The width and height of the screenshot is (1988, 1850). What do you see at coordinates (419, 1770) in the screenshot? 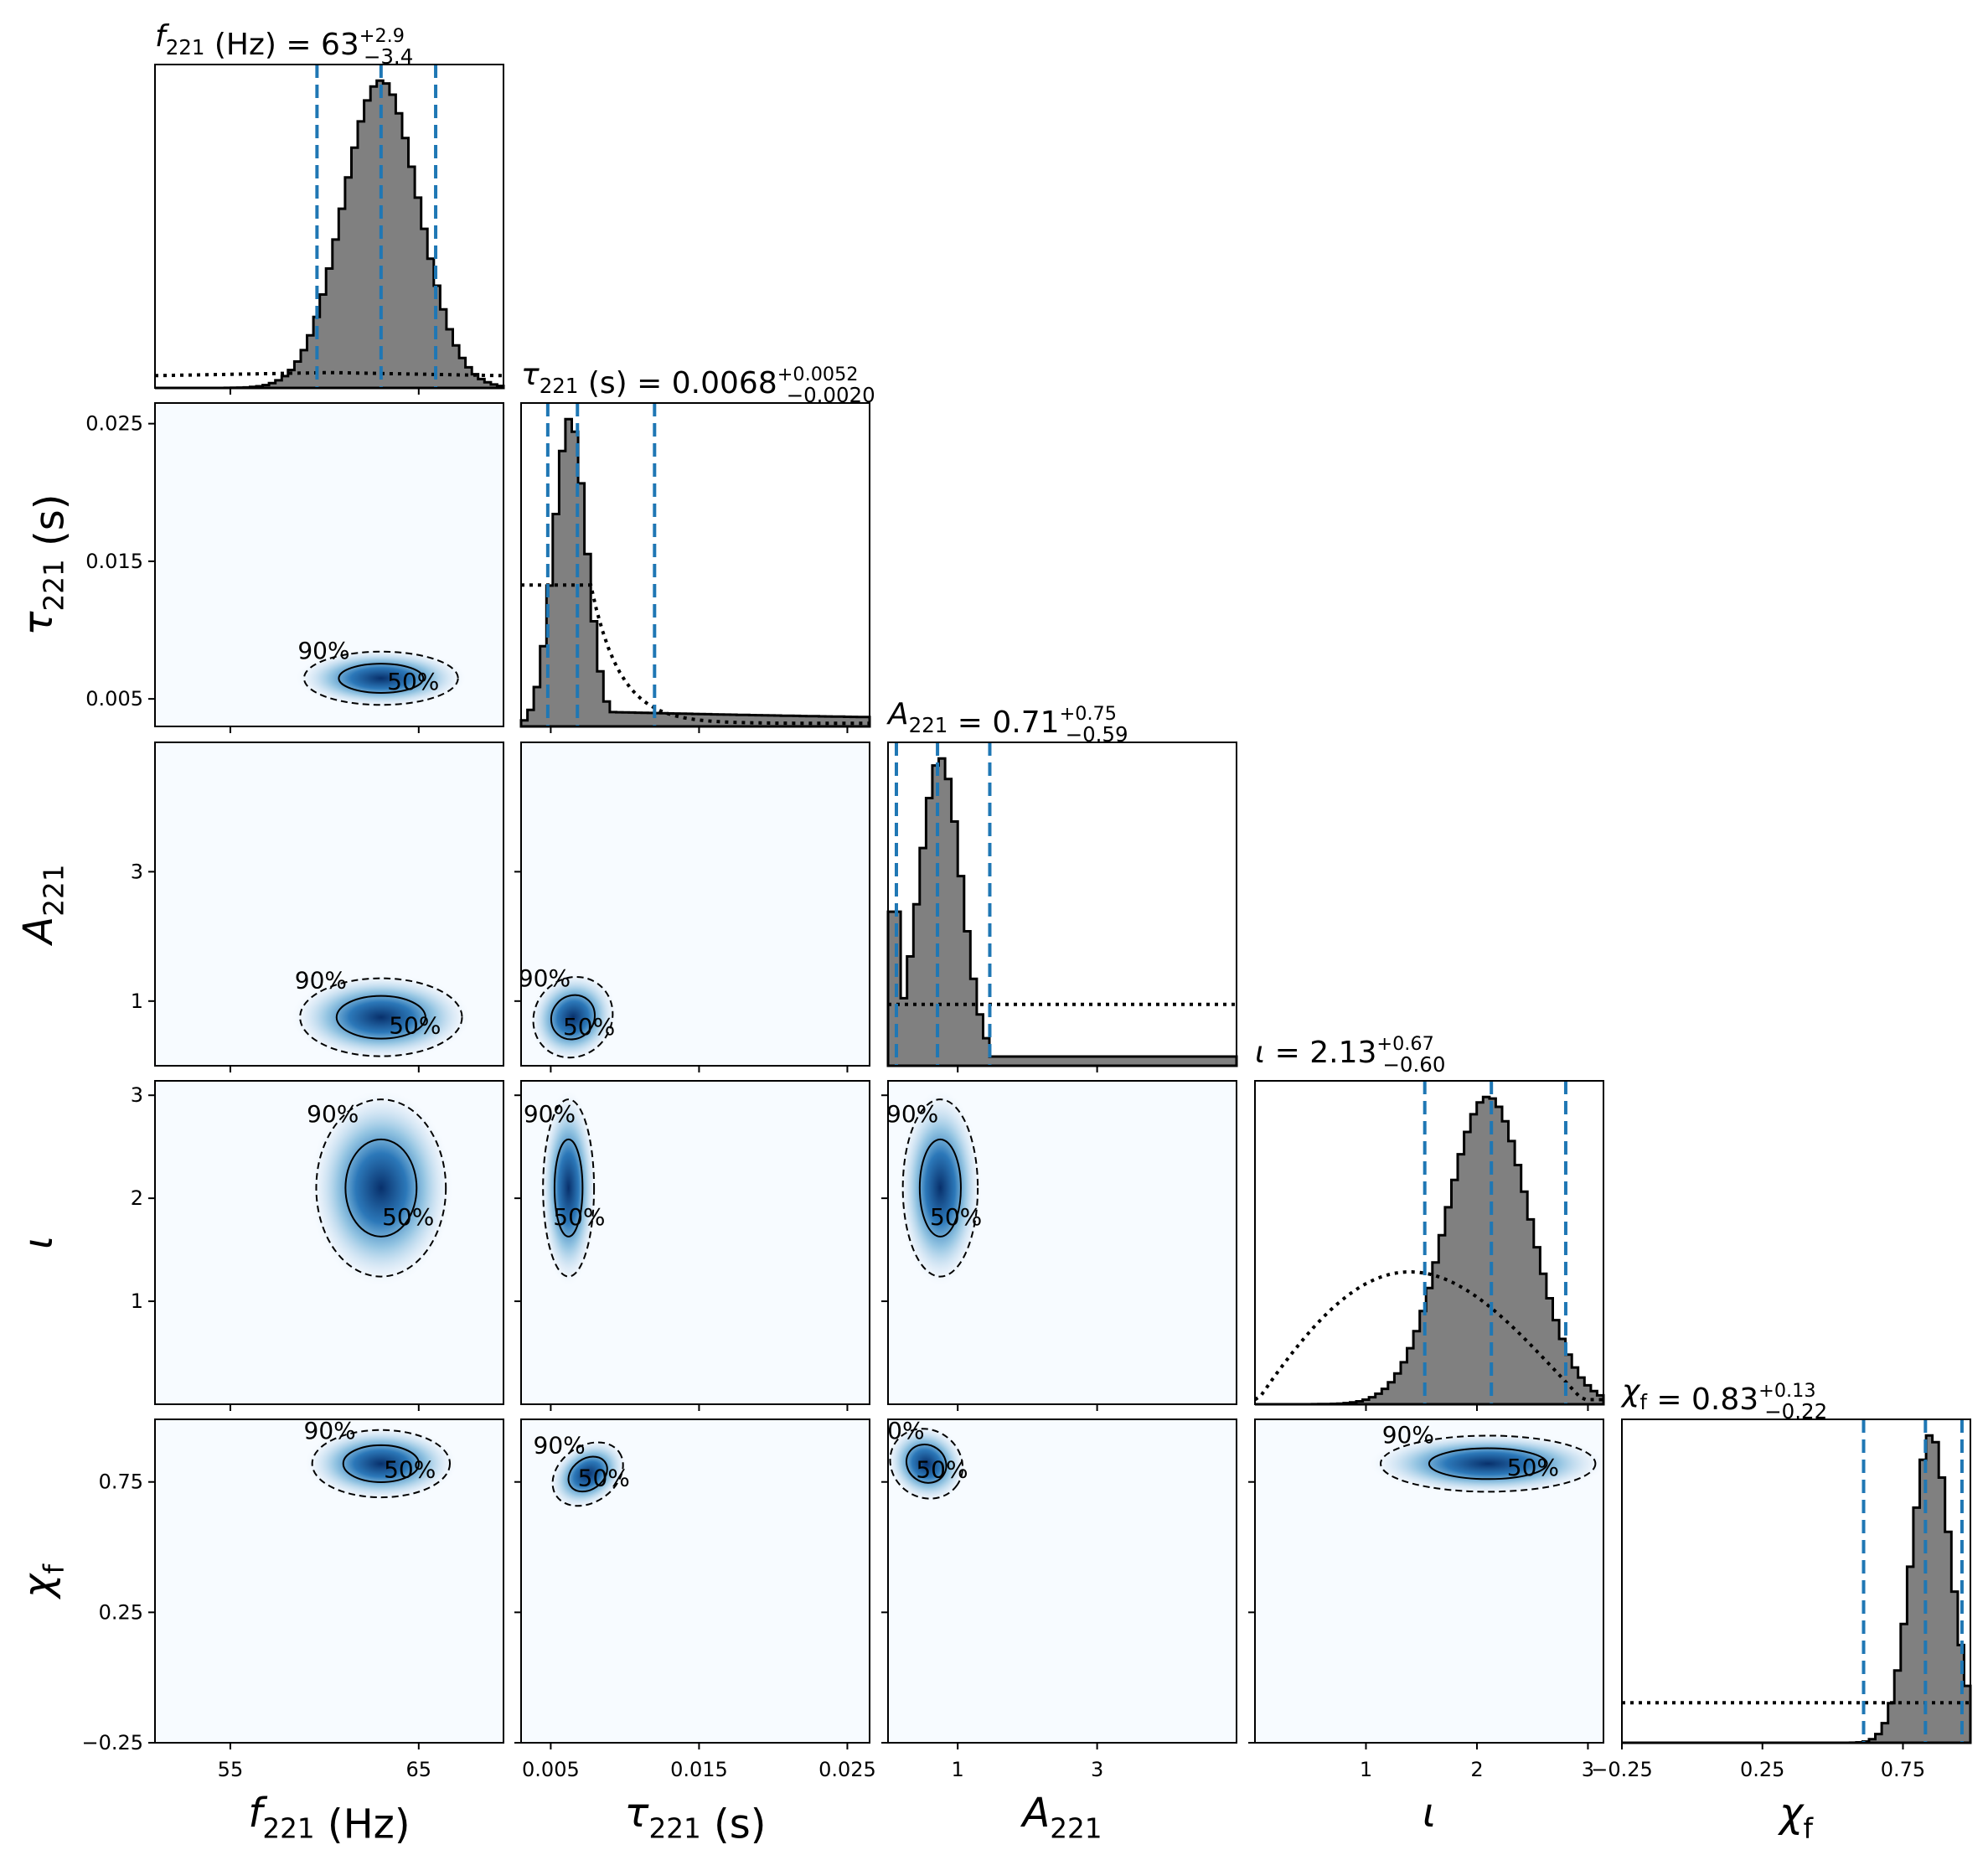
I see `x-tick-label: 65` at bounding box center [419, 1770].